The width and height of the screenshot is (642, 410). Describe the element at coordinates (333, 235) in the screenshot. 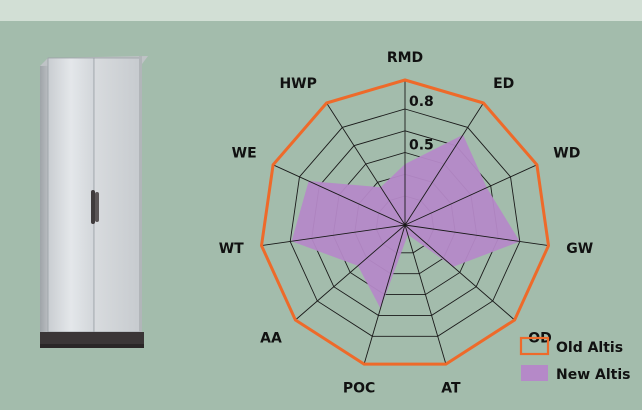

I see `spoke-wt` at that location.